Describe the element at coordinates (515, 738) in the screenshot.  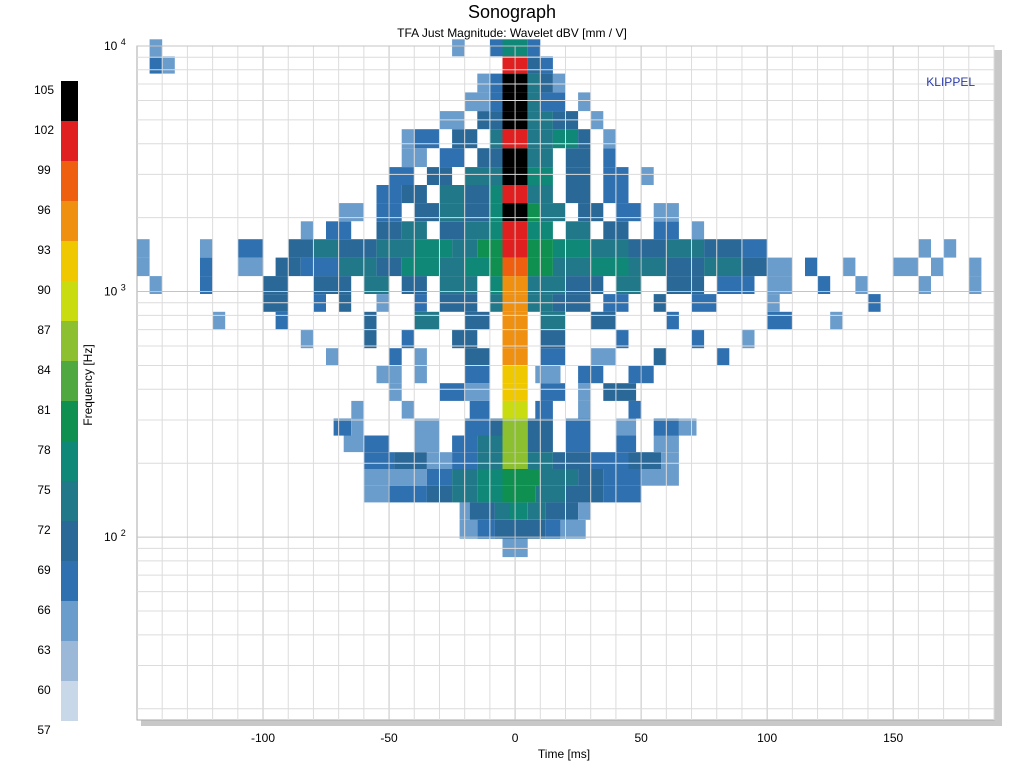
I see `x-tick-label: 0` at that location.